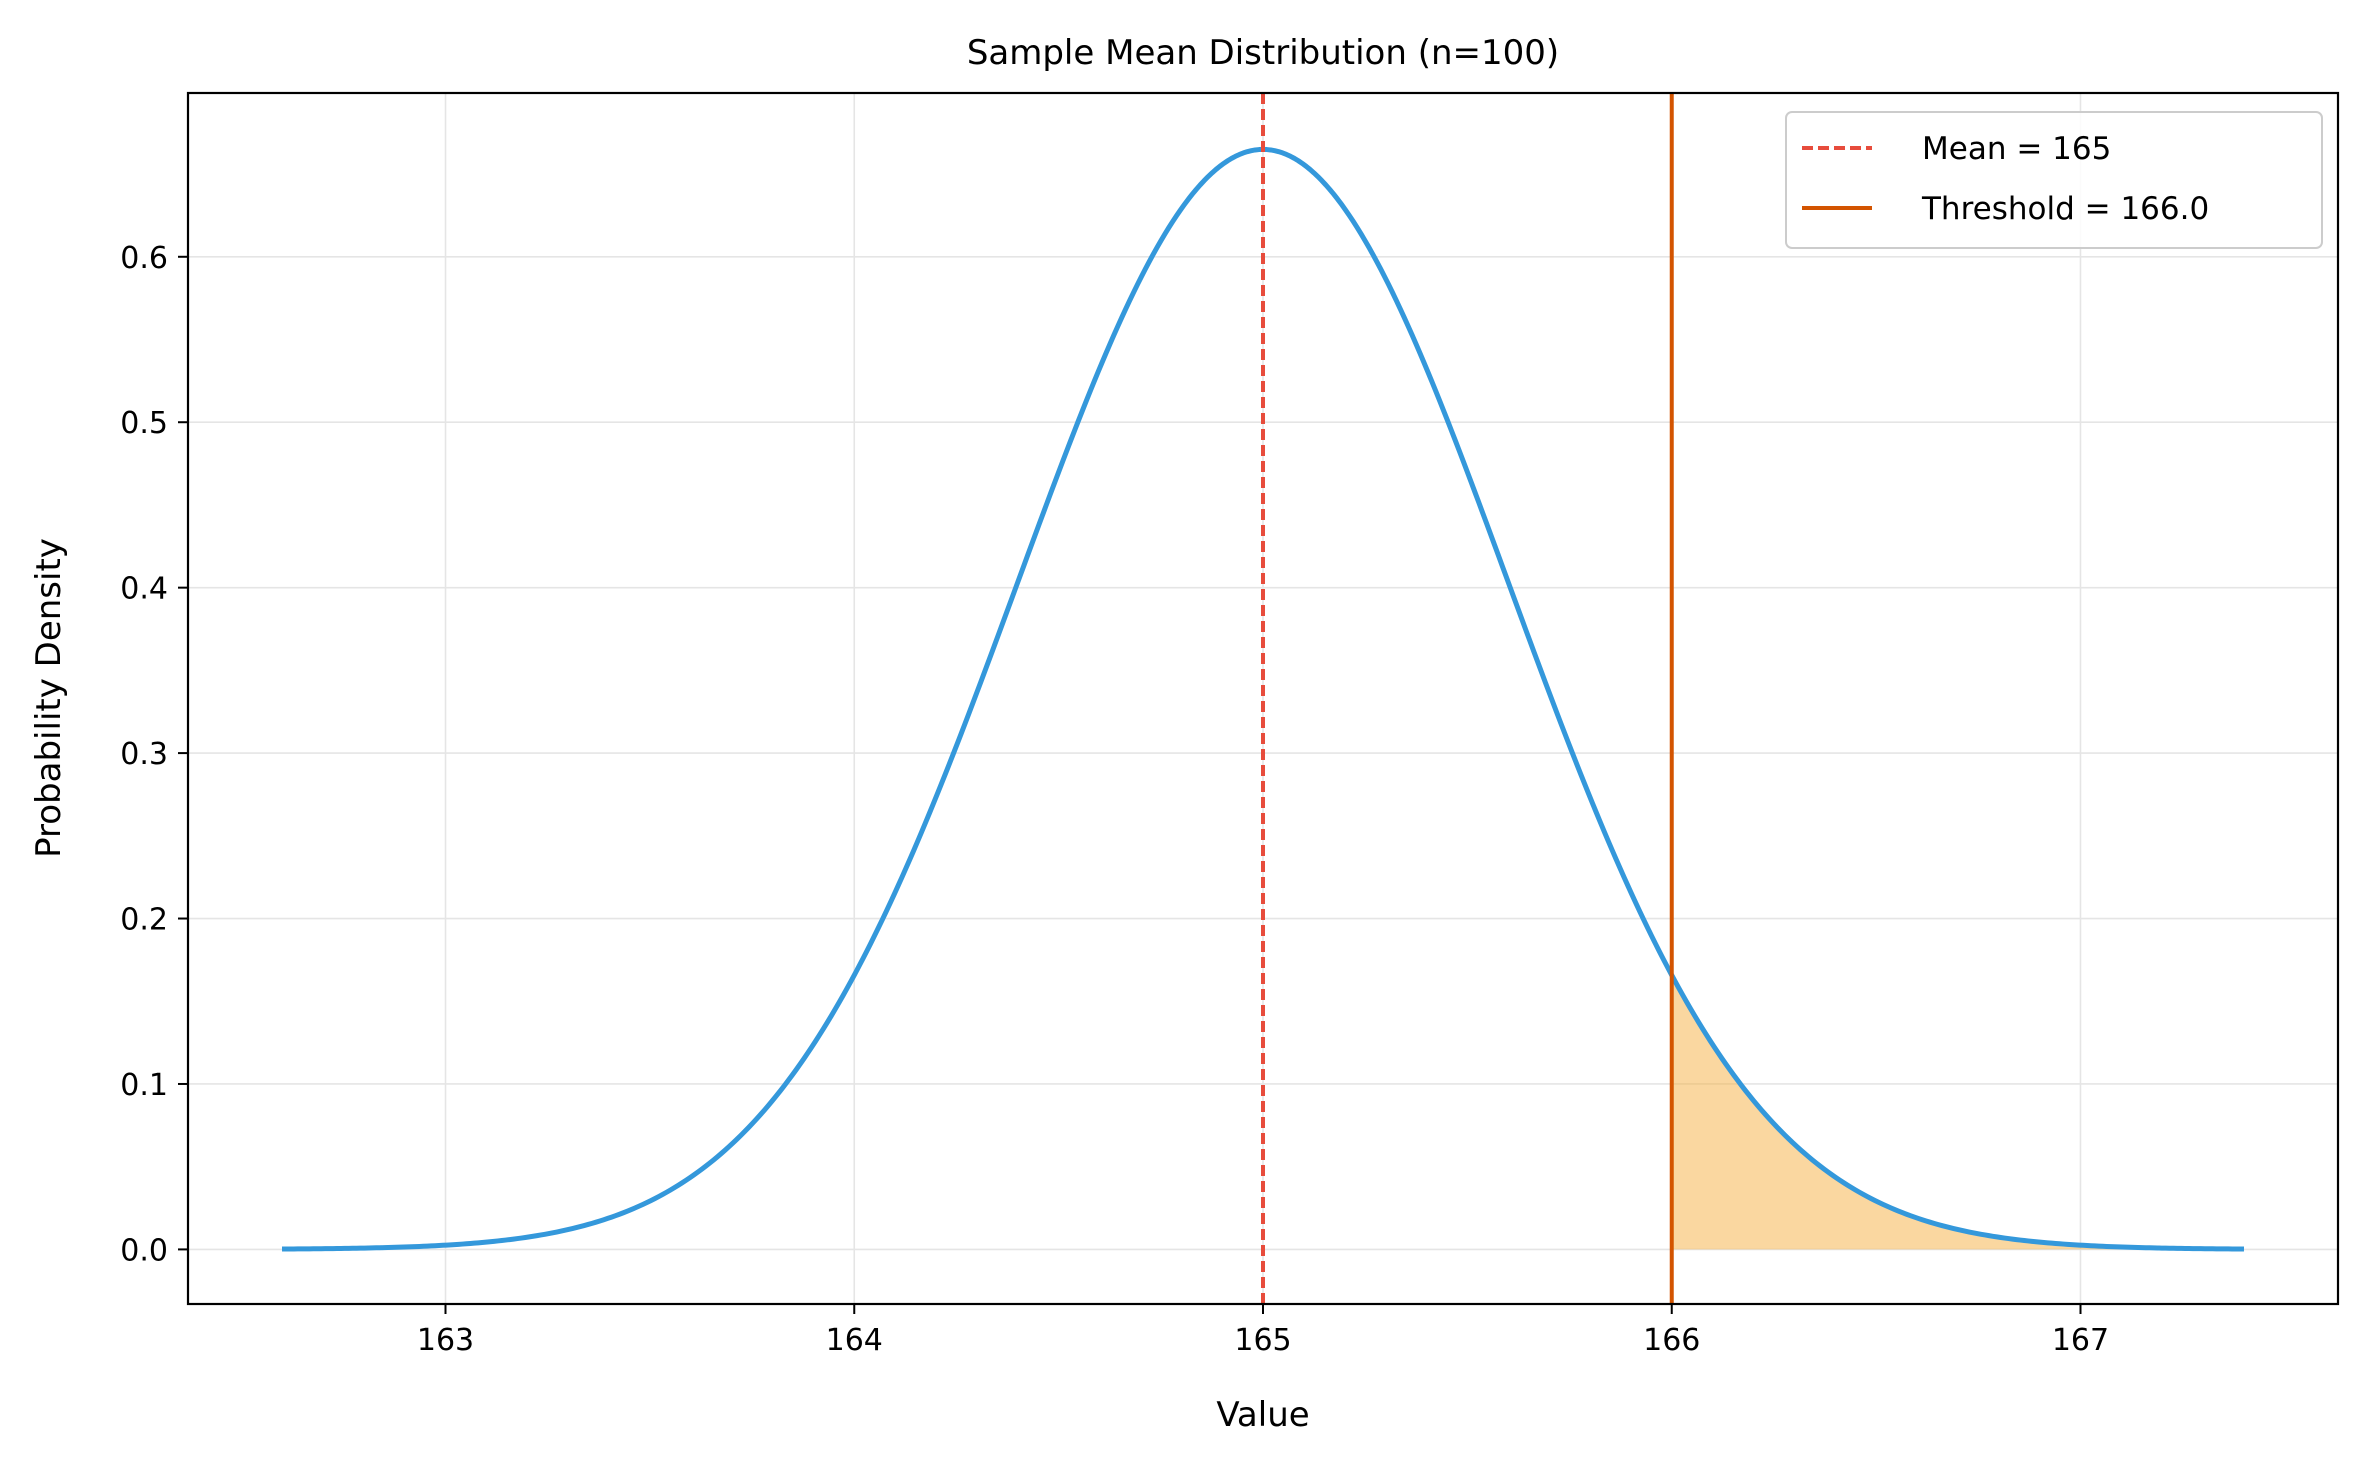 Image resolution: width=2371 pixels, height=1468 pixels. Describe the element at coordinates (445, 1340) in the screenshot. I see `x-tick-label: 163` at that location.